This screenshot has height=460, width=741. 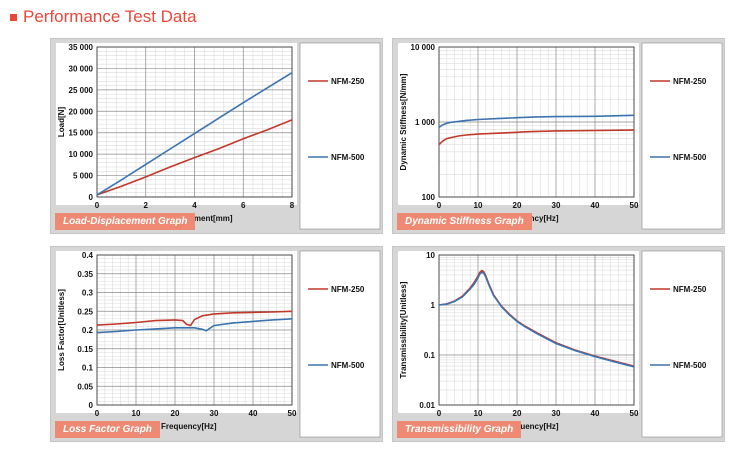 I want to click on dynamic-stiffness-plot-frame, so click(x=536, y=122).